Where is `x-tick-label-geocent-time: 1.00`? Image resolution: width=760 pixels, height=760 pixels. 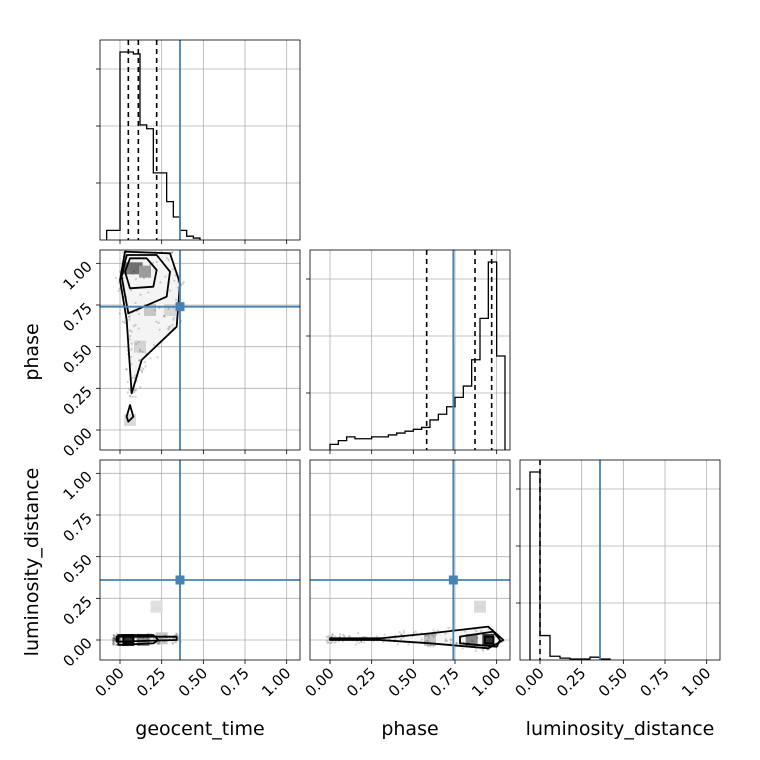
x-tick-label-geocent-time: 1.00 is located at coordinates (276, 682).